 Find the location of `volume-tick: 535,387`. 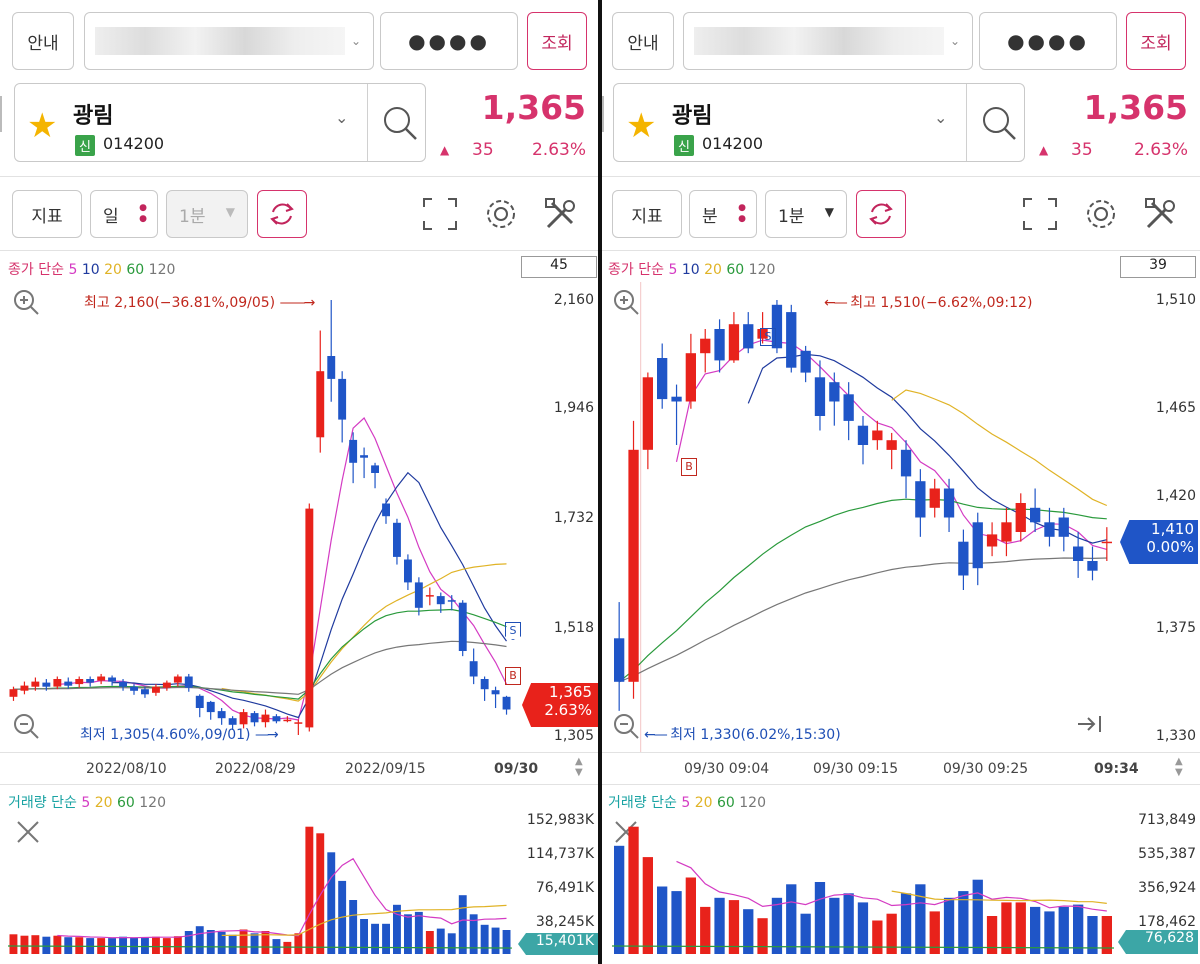

volume-tick: 535,387 is located at coordinates (1167, 854).